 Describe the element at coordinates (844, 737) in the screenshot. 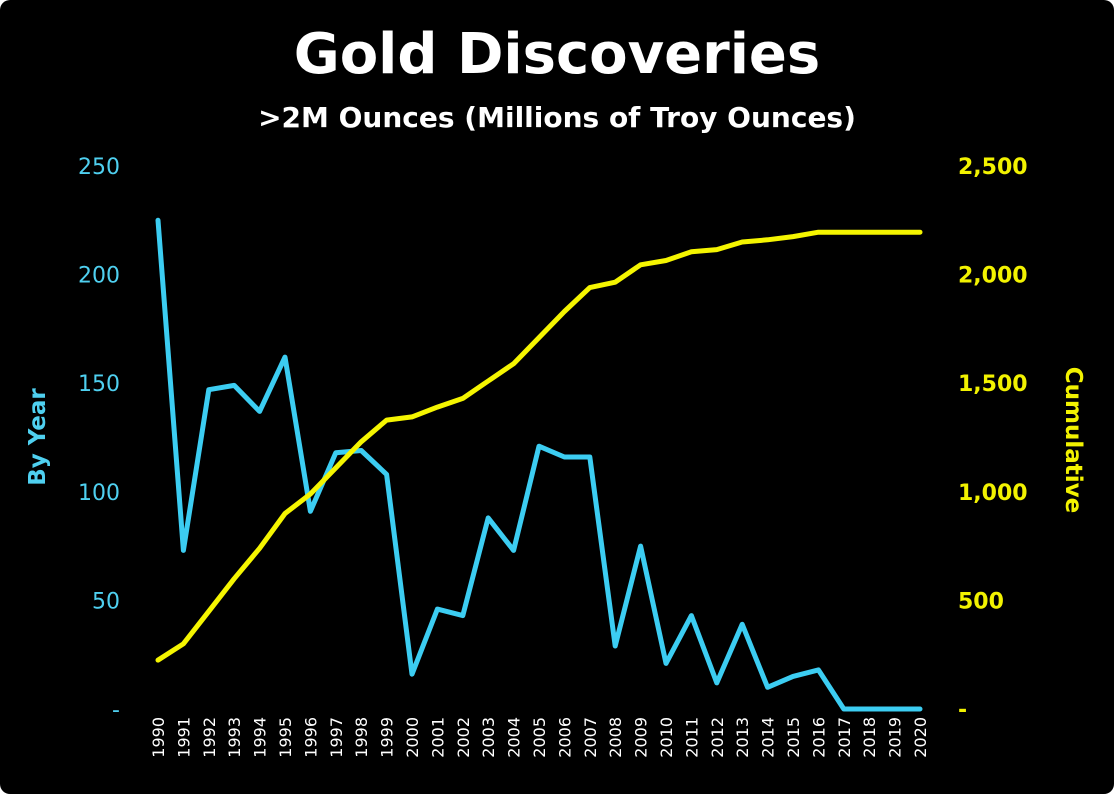

I see `x-tick-label: 2017` at that location.